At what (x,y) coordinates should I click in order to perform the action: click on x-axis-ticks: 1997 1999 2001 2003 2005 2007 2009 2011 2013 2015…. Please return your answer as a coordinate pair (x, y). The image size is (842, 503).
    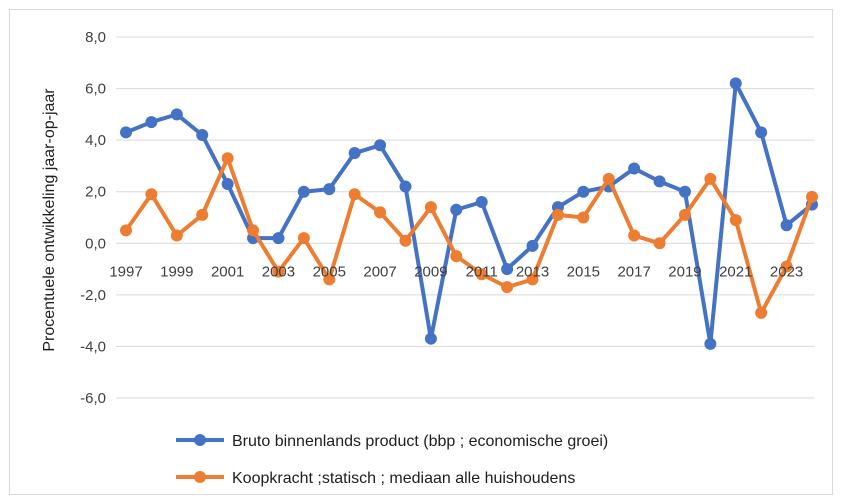
    Looking at the image, I should click on (456, 271).